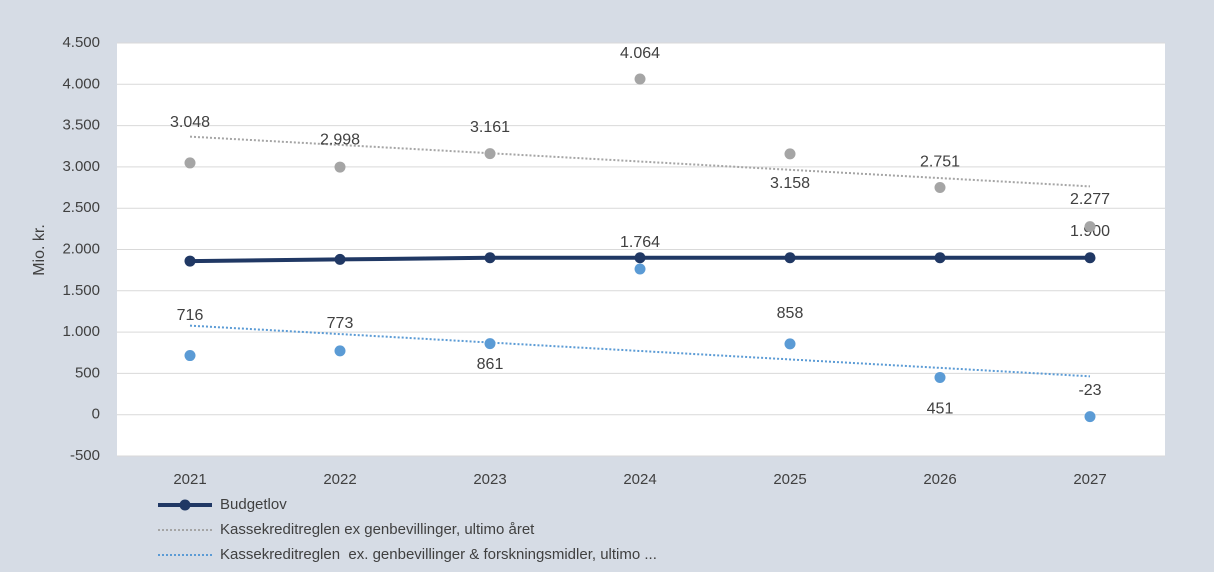 The image size is (1214, 572). I want to click on y-tick-label: 2.000, so click(81, 248).